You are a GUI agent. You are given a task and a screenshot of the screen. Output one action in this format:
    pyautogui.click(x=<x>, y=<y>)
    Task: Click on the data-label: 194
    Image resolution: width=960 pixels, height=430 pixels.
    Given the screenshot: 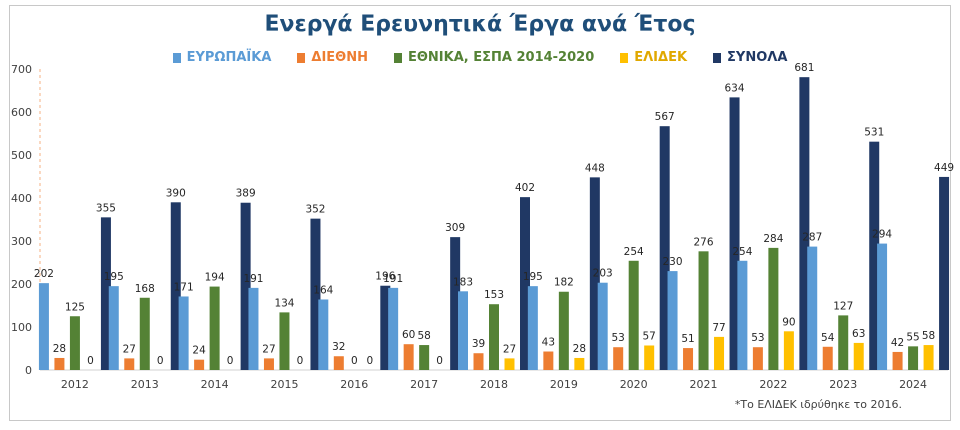 What is the action you would take?
    pyautogui.click(x=215, y=278)
    